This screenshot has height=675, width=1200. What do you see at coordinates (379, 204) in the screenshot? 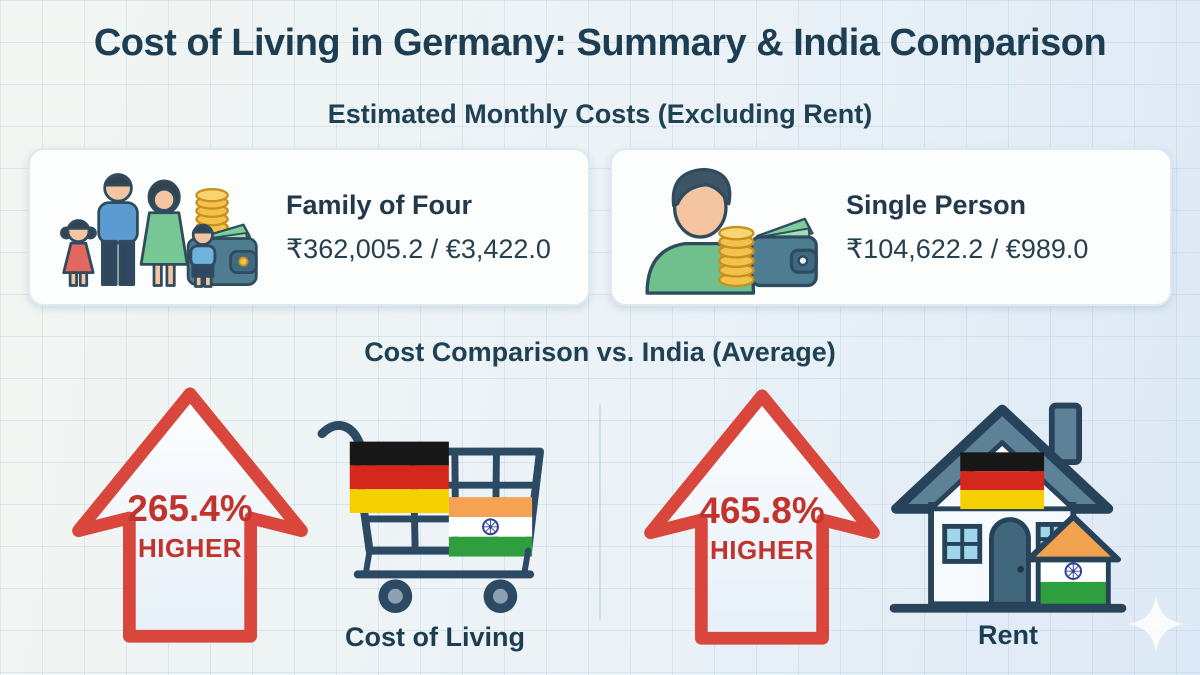
I see `family-card-title: Family of Four` at bounding box center [379, 204].